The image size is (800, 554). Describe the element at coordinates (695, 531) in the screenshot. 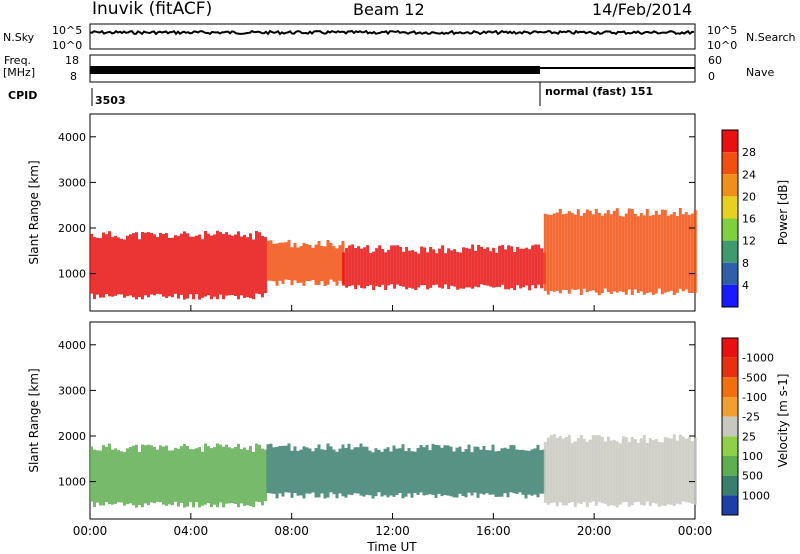

I see `x-tick-label: 00:00` at that location.